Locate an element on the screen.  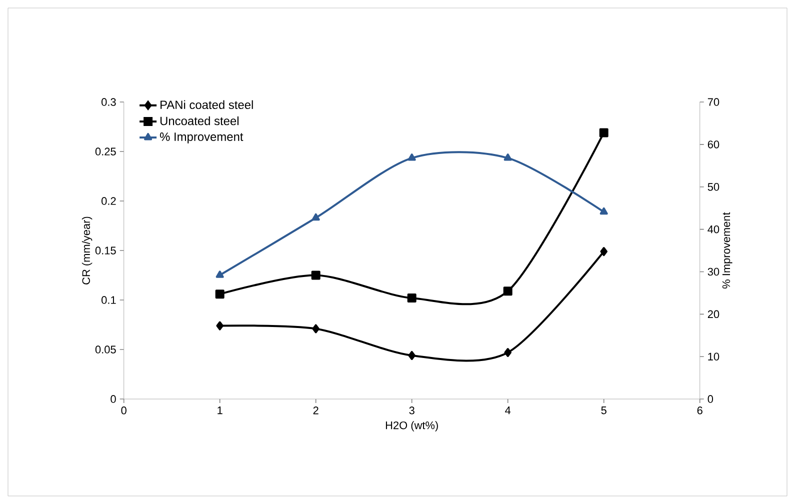
y-tick-label: 0.15 is located at coordinates (105, 250).